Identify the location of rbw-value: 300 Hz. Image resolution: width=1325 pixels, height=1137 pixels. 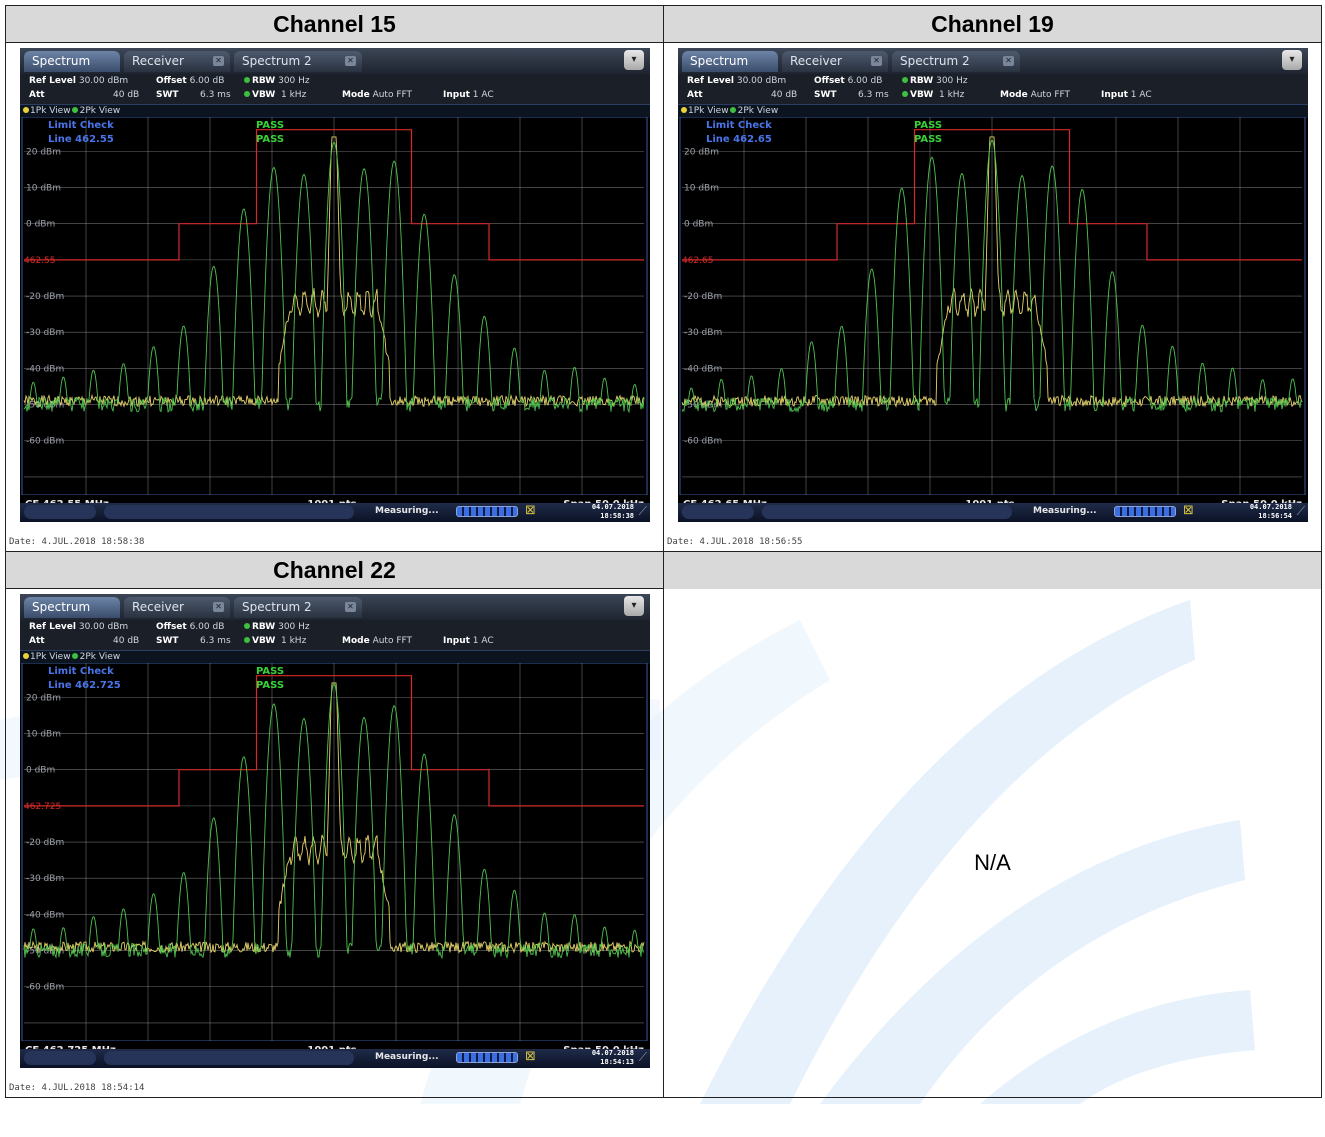
(294, 627).